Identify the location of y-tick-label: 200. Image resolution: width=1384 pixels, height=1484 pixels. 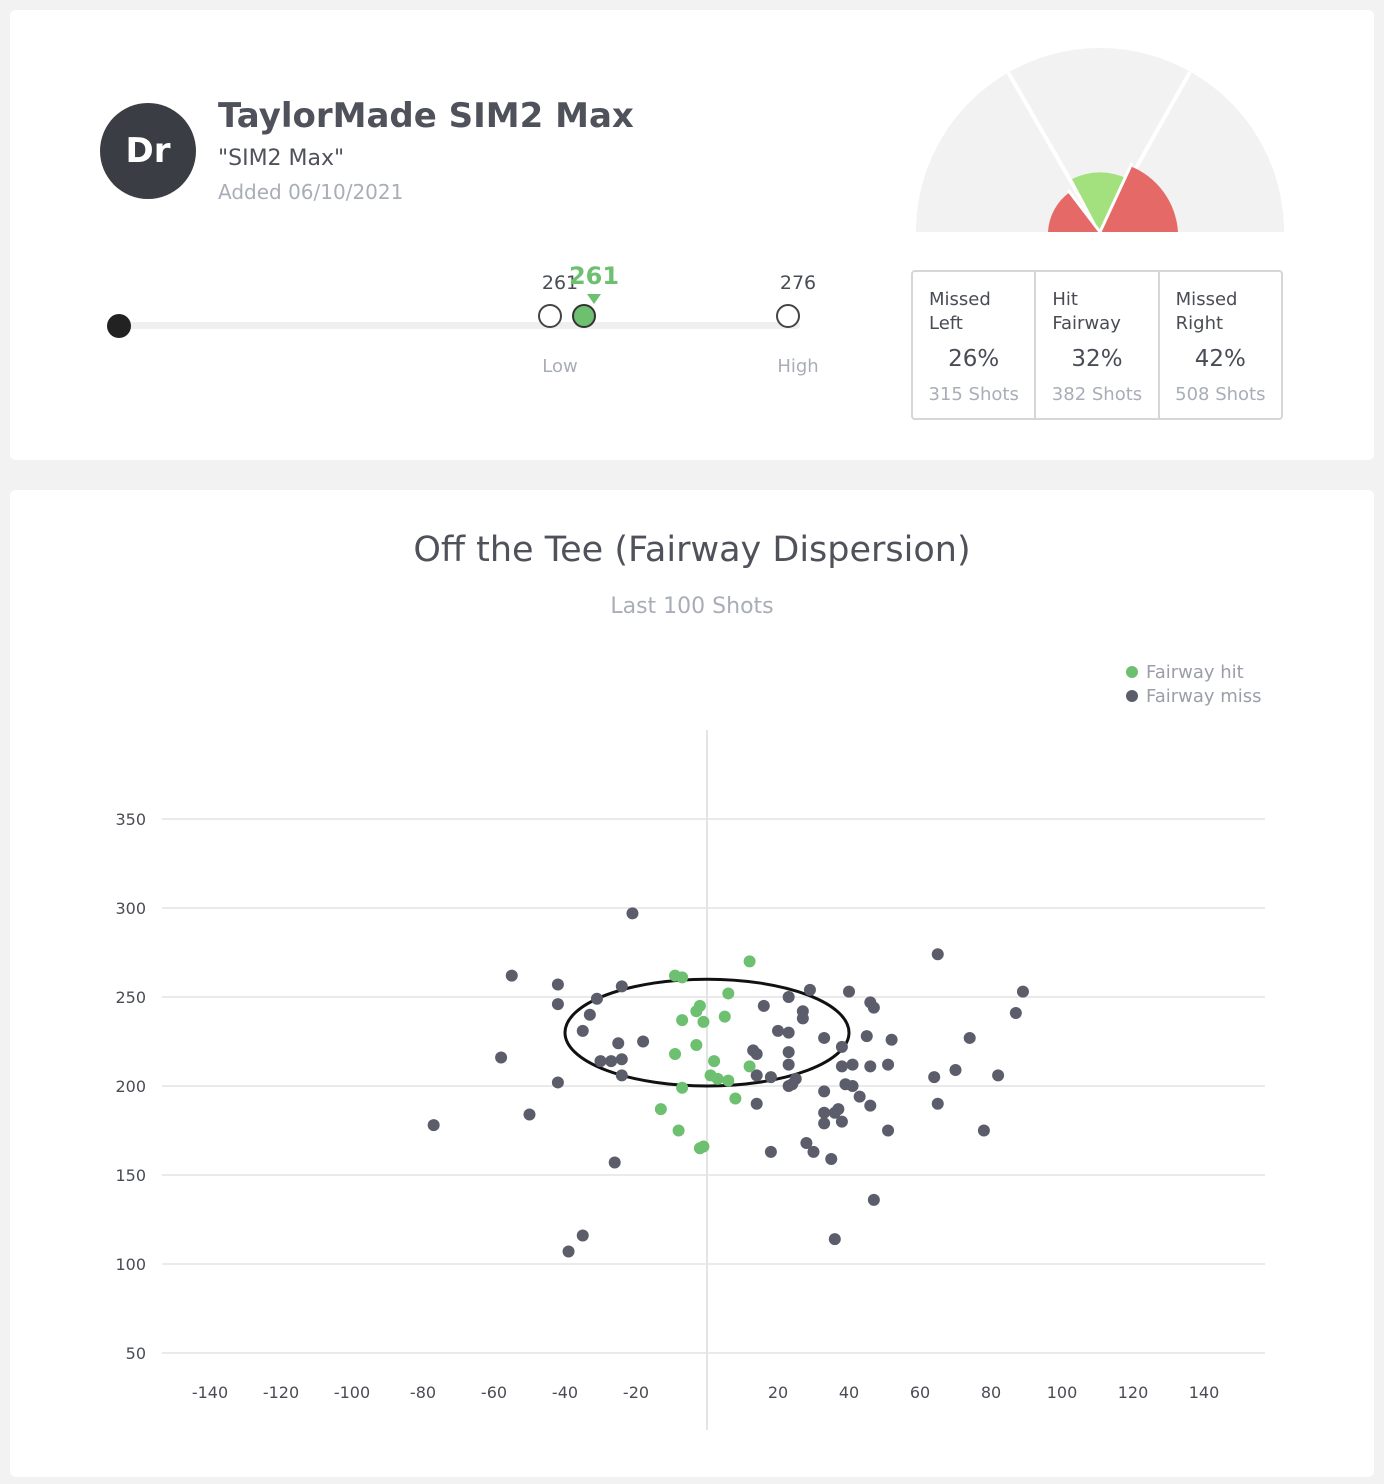
(130, 1086).